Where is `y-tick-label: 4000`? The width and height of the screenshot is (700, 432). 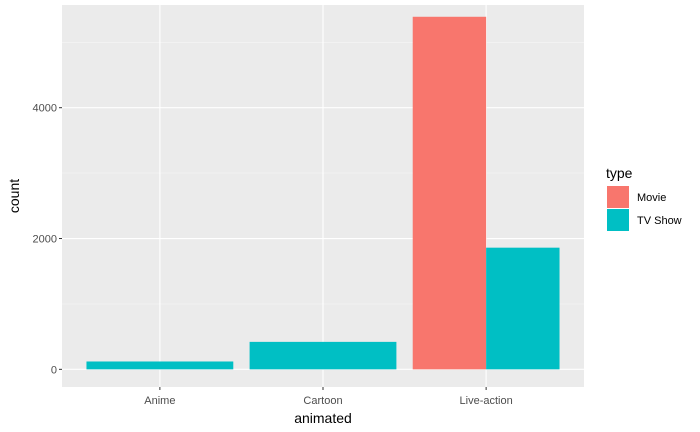 y-tick-label: 4000 is located at coordinates (45, 109).